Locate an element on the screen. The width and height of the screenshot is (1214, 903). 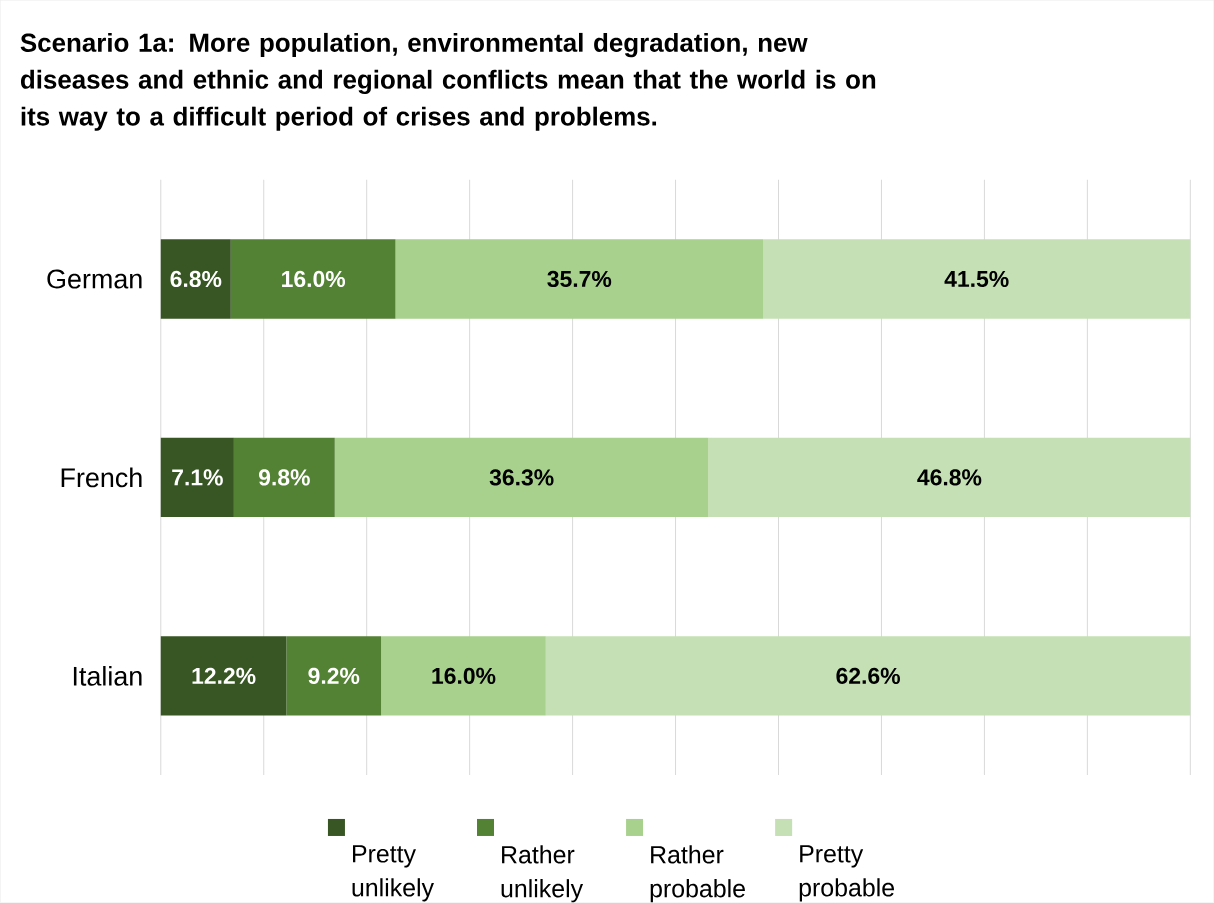
data-label: 9.8% is located at coordinates (284, 477).